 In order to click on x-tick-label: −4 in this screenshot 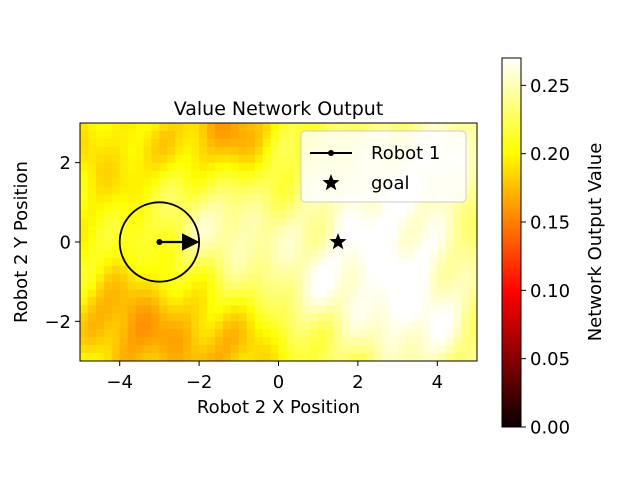, I will do `click(119, 382)`.